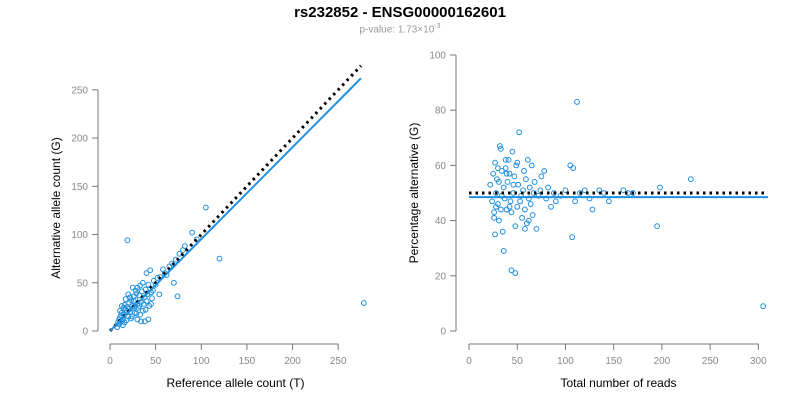  I want to click on right-x-tick-label: 200, so click(662, 361).